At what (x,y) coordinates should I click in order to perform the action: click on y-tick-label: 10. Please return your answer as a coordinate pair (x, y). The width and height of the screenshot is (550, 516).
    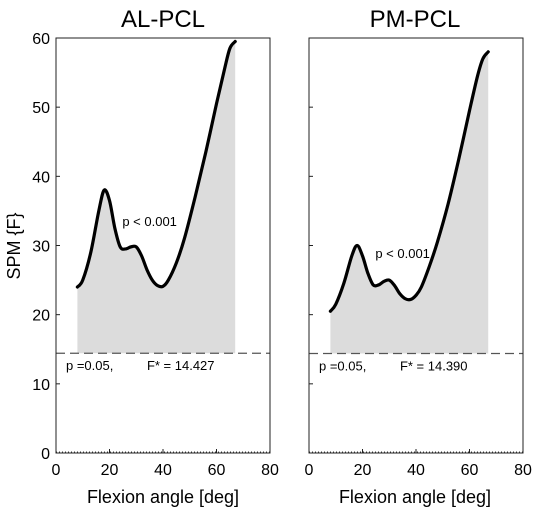
    Looking at the image, I should click on (41, 385).